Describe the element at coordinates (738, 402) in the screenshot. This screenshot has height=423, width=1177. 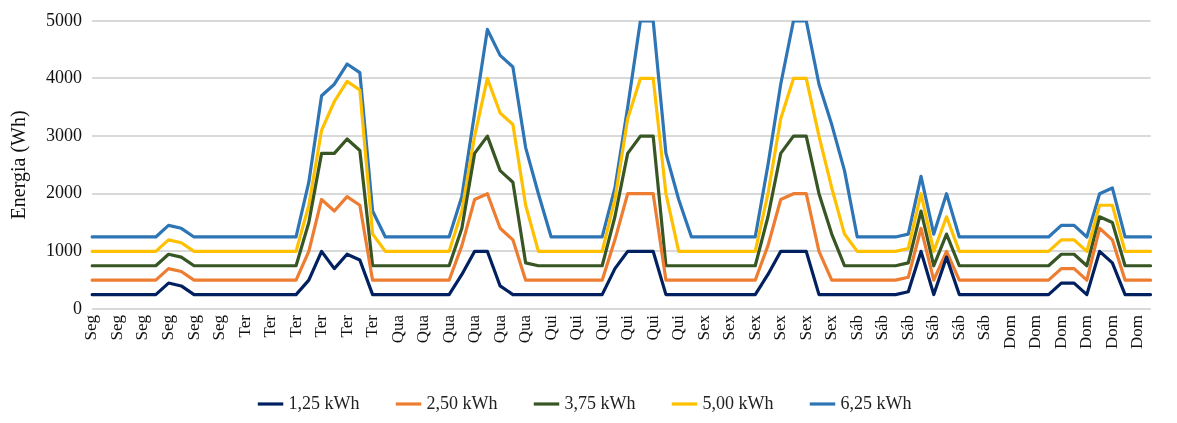
I see `legend-label: 5,00 kWh` at that location.